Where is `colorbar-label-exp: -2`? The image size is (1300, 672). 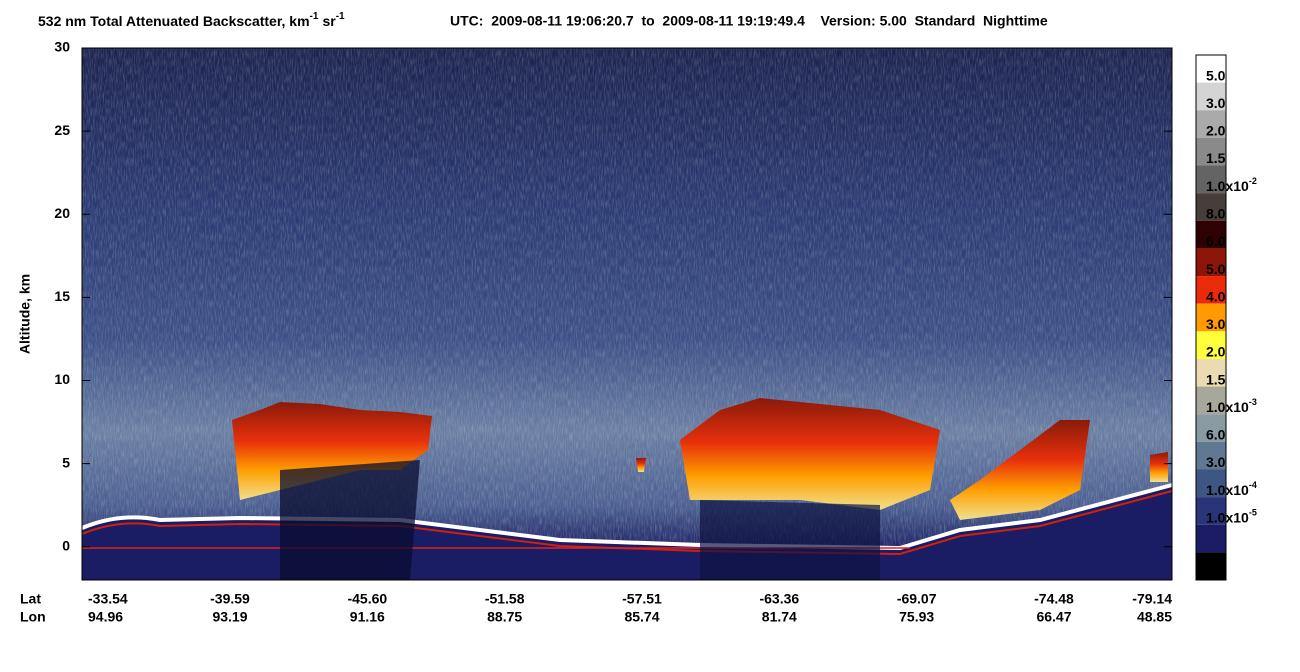
colorbar-label-exp: -2 is located at coordinates (1253, 182).